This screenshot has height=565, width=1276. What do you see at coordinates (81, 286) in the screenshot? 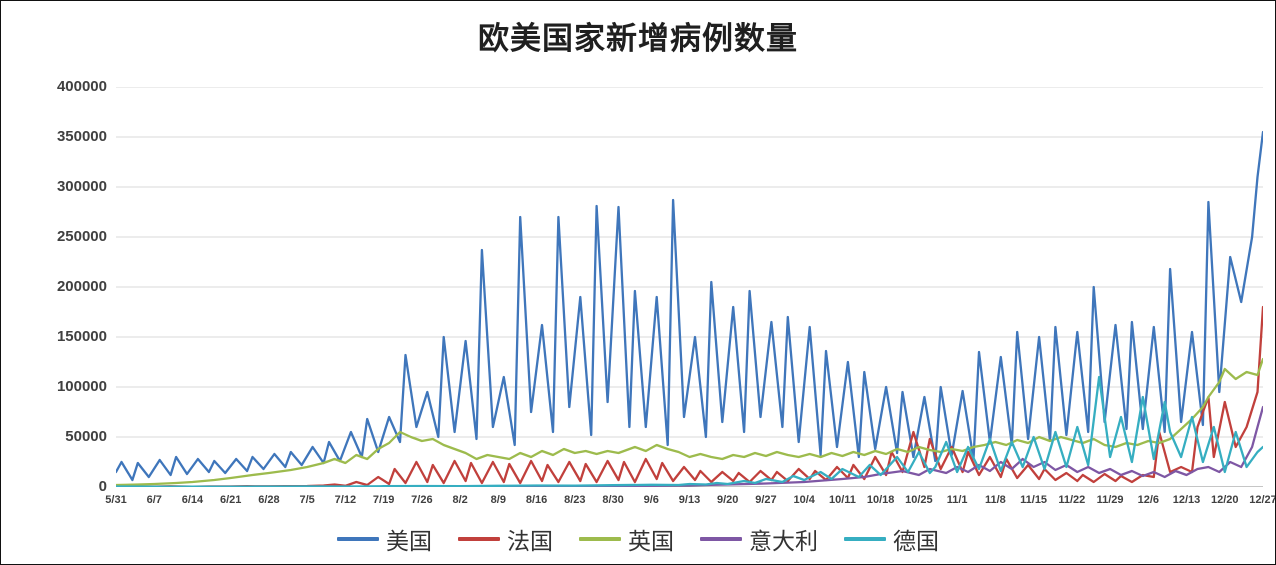
I see `y-tick-label: 200000` at bounding box center [81, 286].